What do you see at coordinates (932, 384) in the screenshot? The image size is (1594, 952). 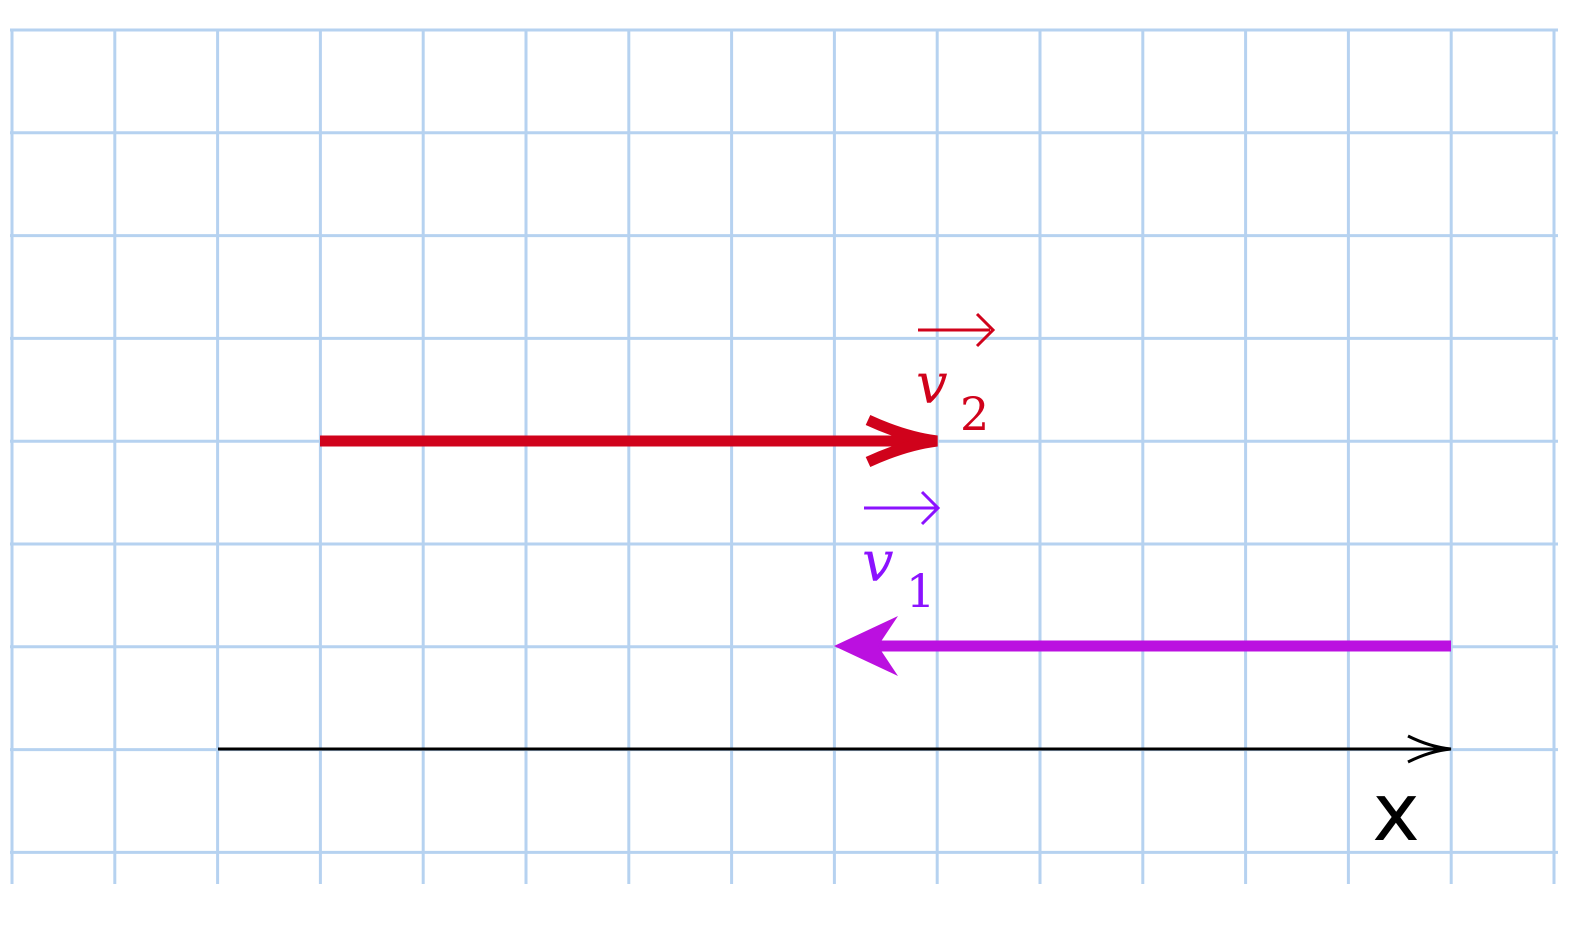 I see `v2-label: v` at bounding box center [932, 384].